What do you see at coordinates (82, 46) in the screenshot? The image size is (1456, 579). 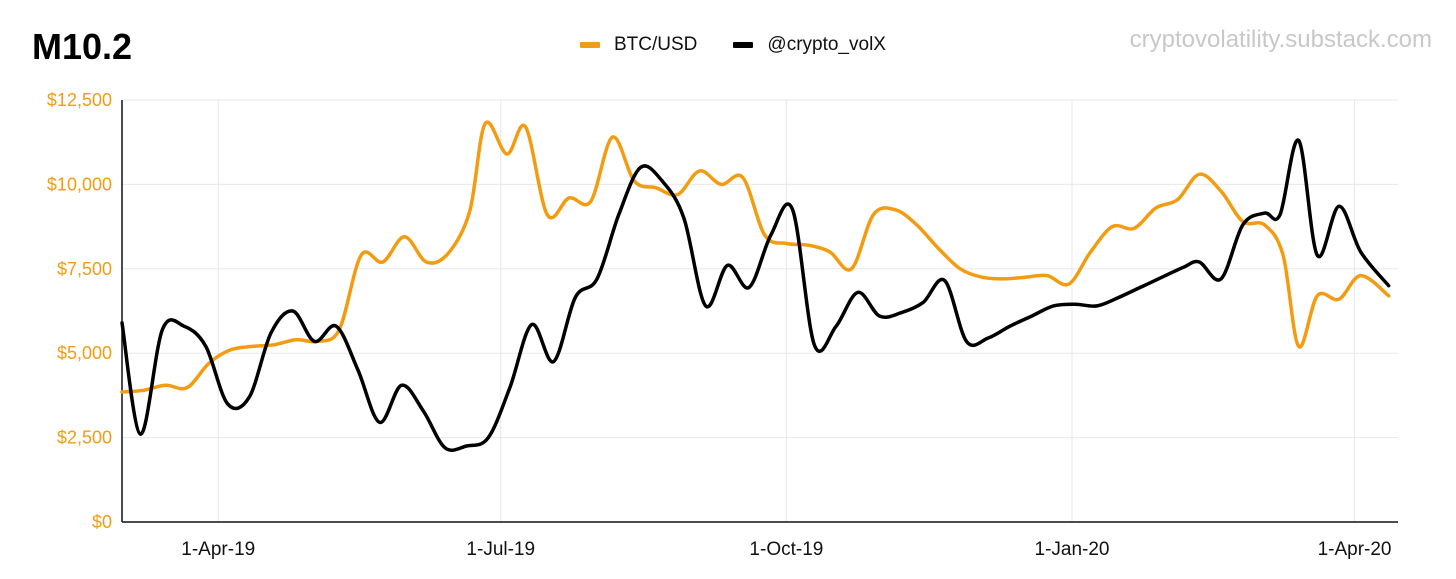 I see `chart-title: M10.2` at bounding box center [82, 46].